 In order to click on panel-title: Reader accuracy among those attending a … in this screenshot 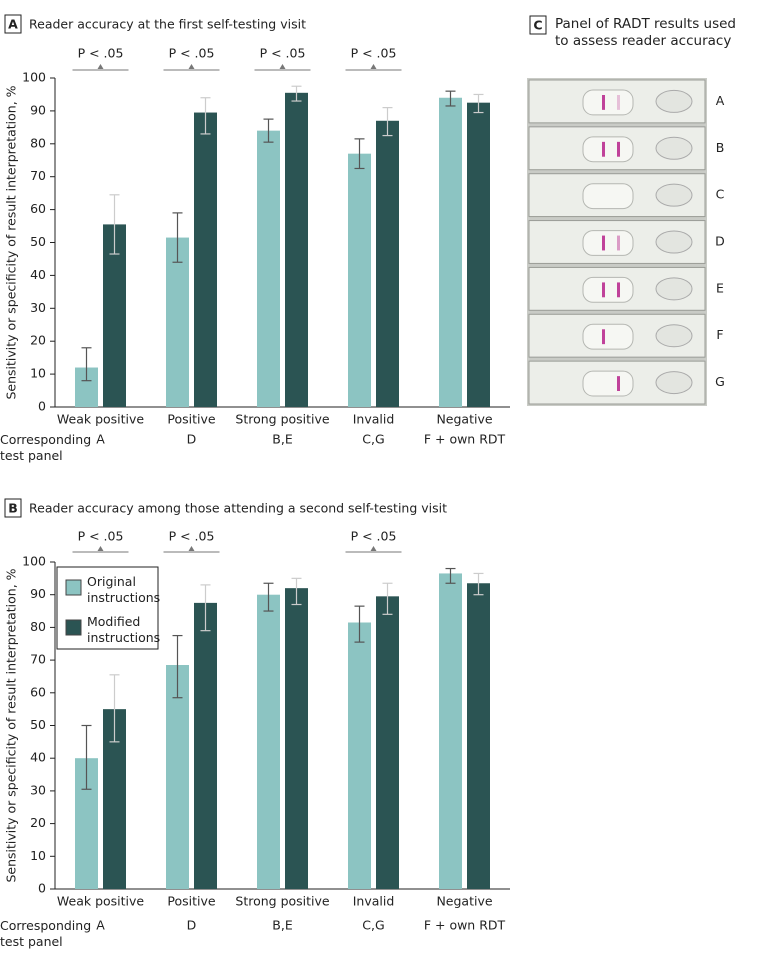, I will do `click(238, 508)`.